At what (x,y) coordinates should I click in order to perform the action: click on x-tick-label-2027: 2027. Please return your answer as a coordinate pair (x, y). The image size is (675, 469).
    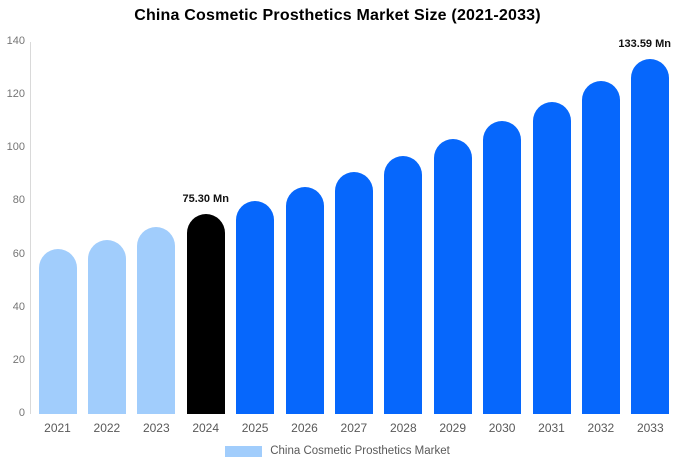
    Looking at the image, I should click on (354, 428).